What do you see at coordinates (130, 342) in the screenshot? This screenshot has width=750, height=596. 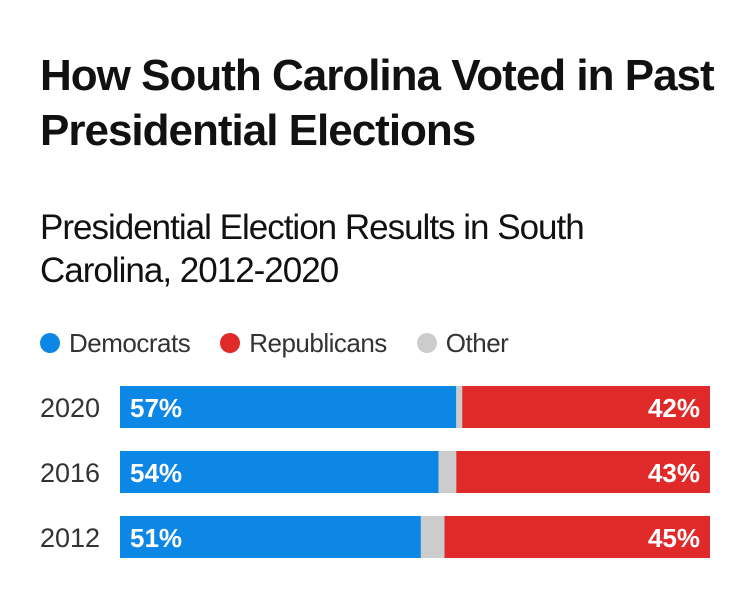 I see `legend-label-democrats: Democrats` at bounding box center [130, 342].